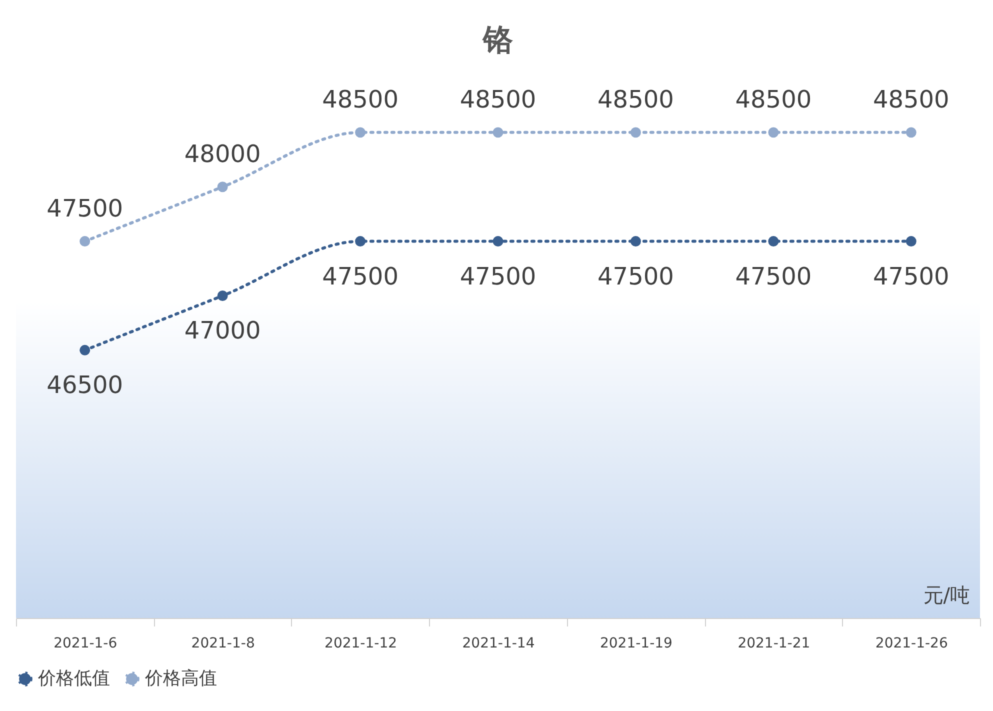 This screenshot has width=993, height=711. Describe the element at coordinates (73, 679) in the screenshot. I see `legend-label: 价格低值` at that location.